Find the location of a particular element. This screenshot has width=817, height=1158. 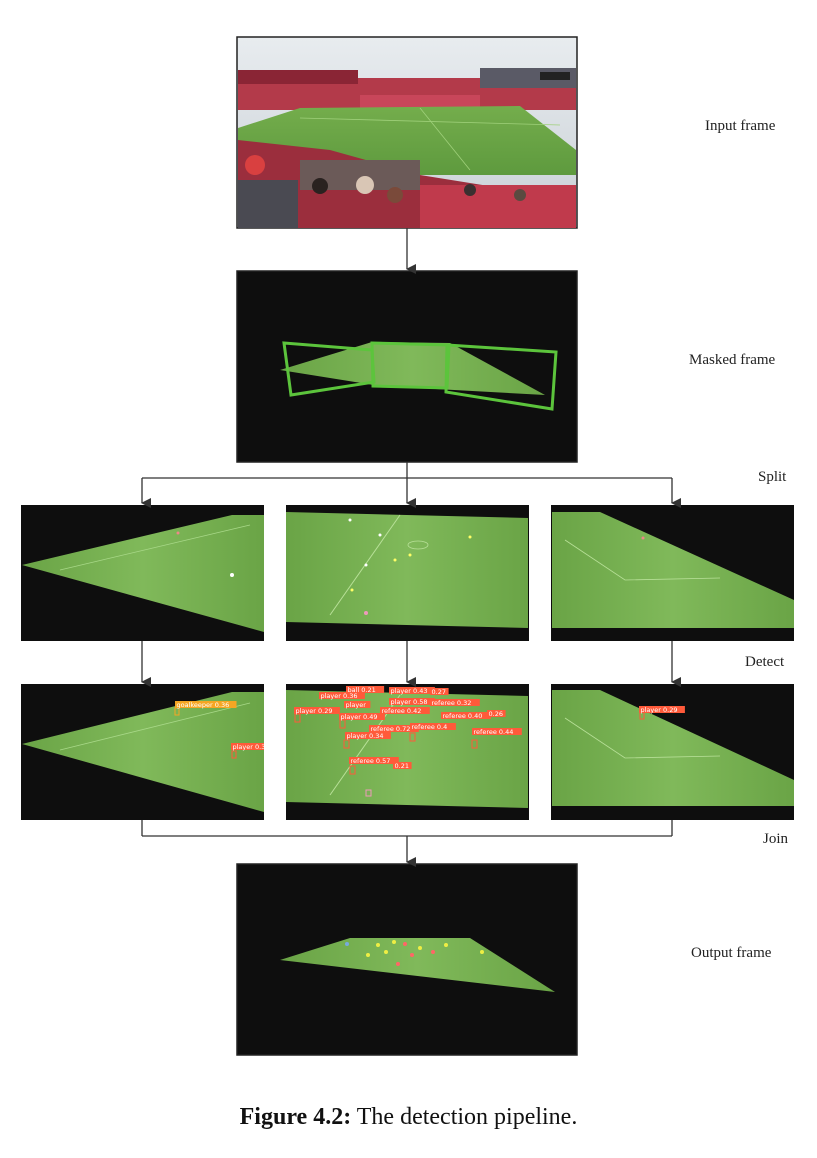

detection-label: player 0.3 is located at coordinates (249, 747).